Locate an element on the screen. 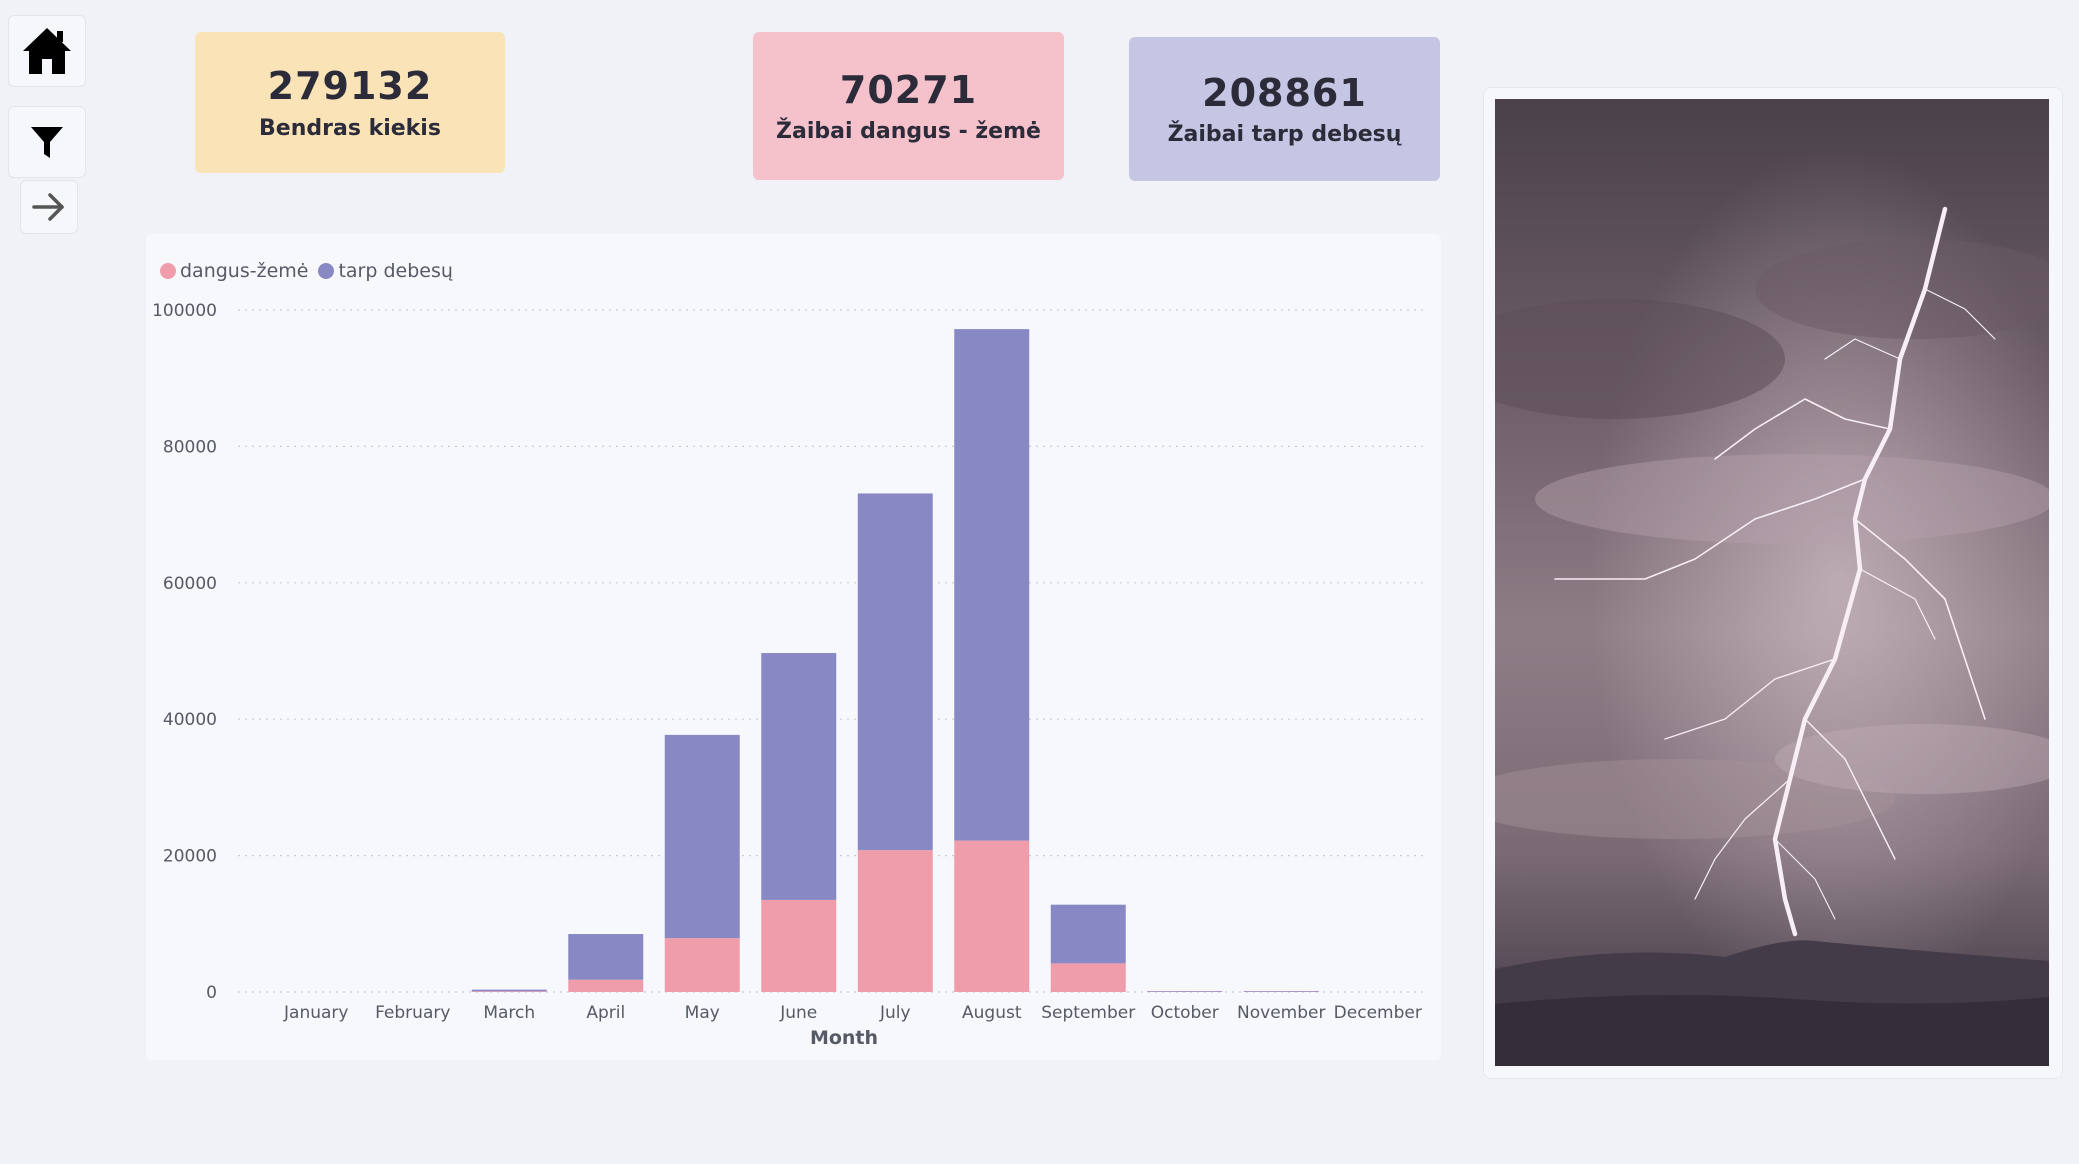 The height and width of the screenshot is (1164, 2079). legend-item-intracloud: tarp debesų is located at coordinates (385, 271).